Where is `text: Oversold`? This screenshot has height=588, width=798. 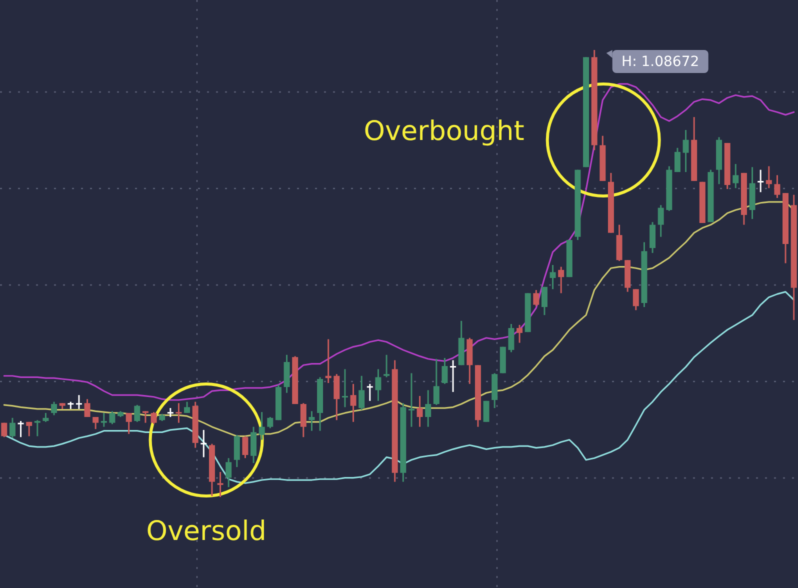 text: Oversold is located at coordinates (206, 531).